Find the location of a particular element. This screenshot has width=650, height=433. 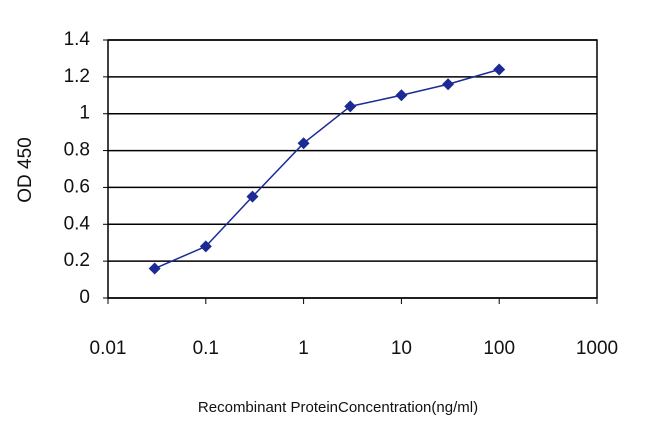

x-tick-label: 100 is located at coordinates (499, 348).